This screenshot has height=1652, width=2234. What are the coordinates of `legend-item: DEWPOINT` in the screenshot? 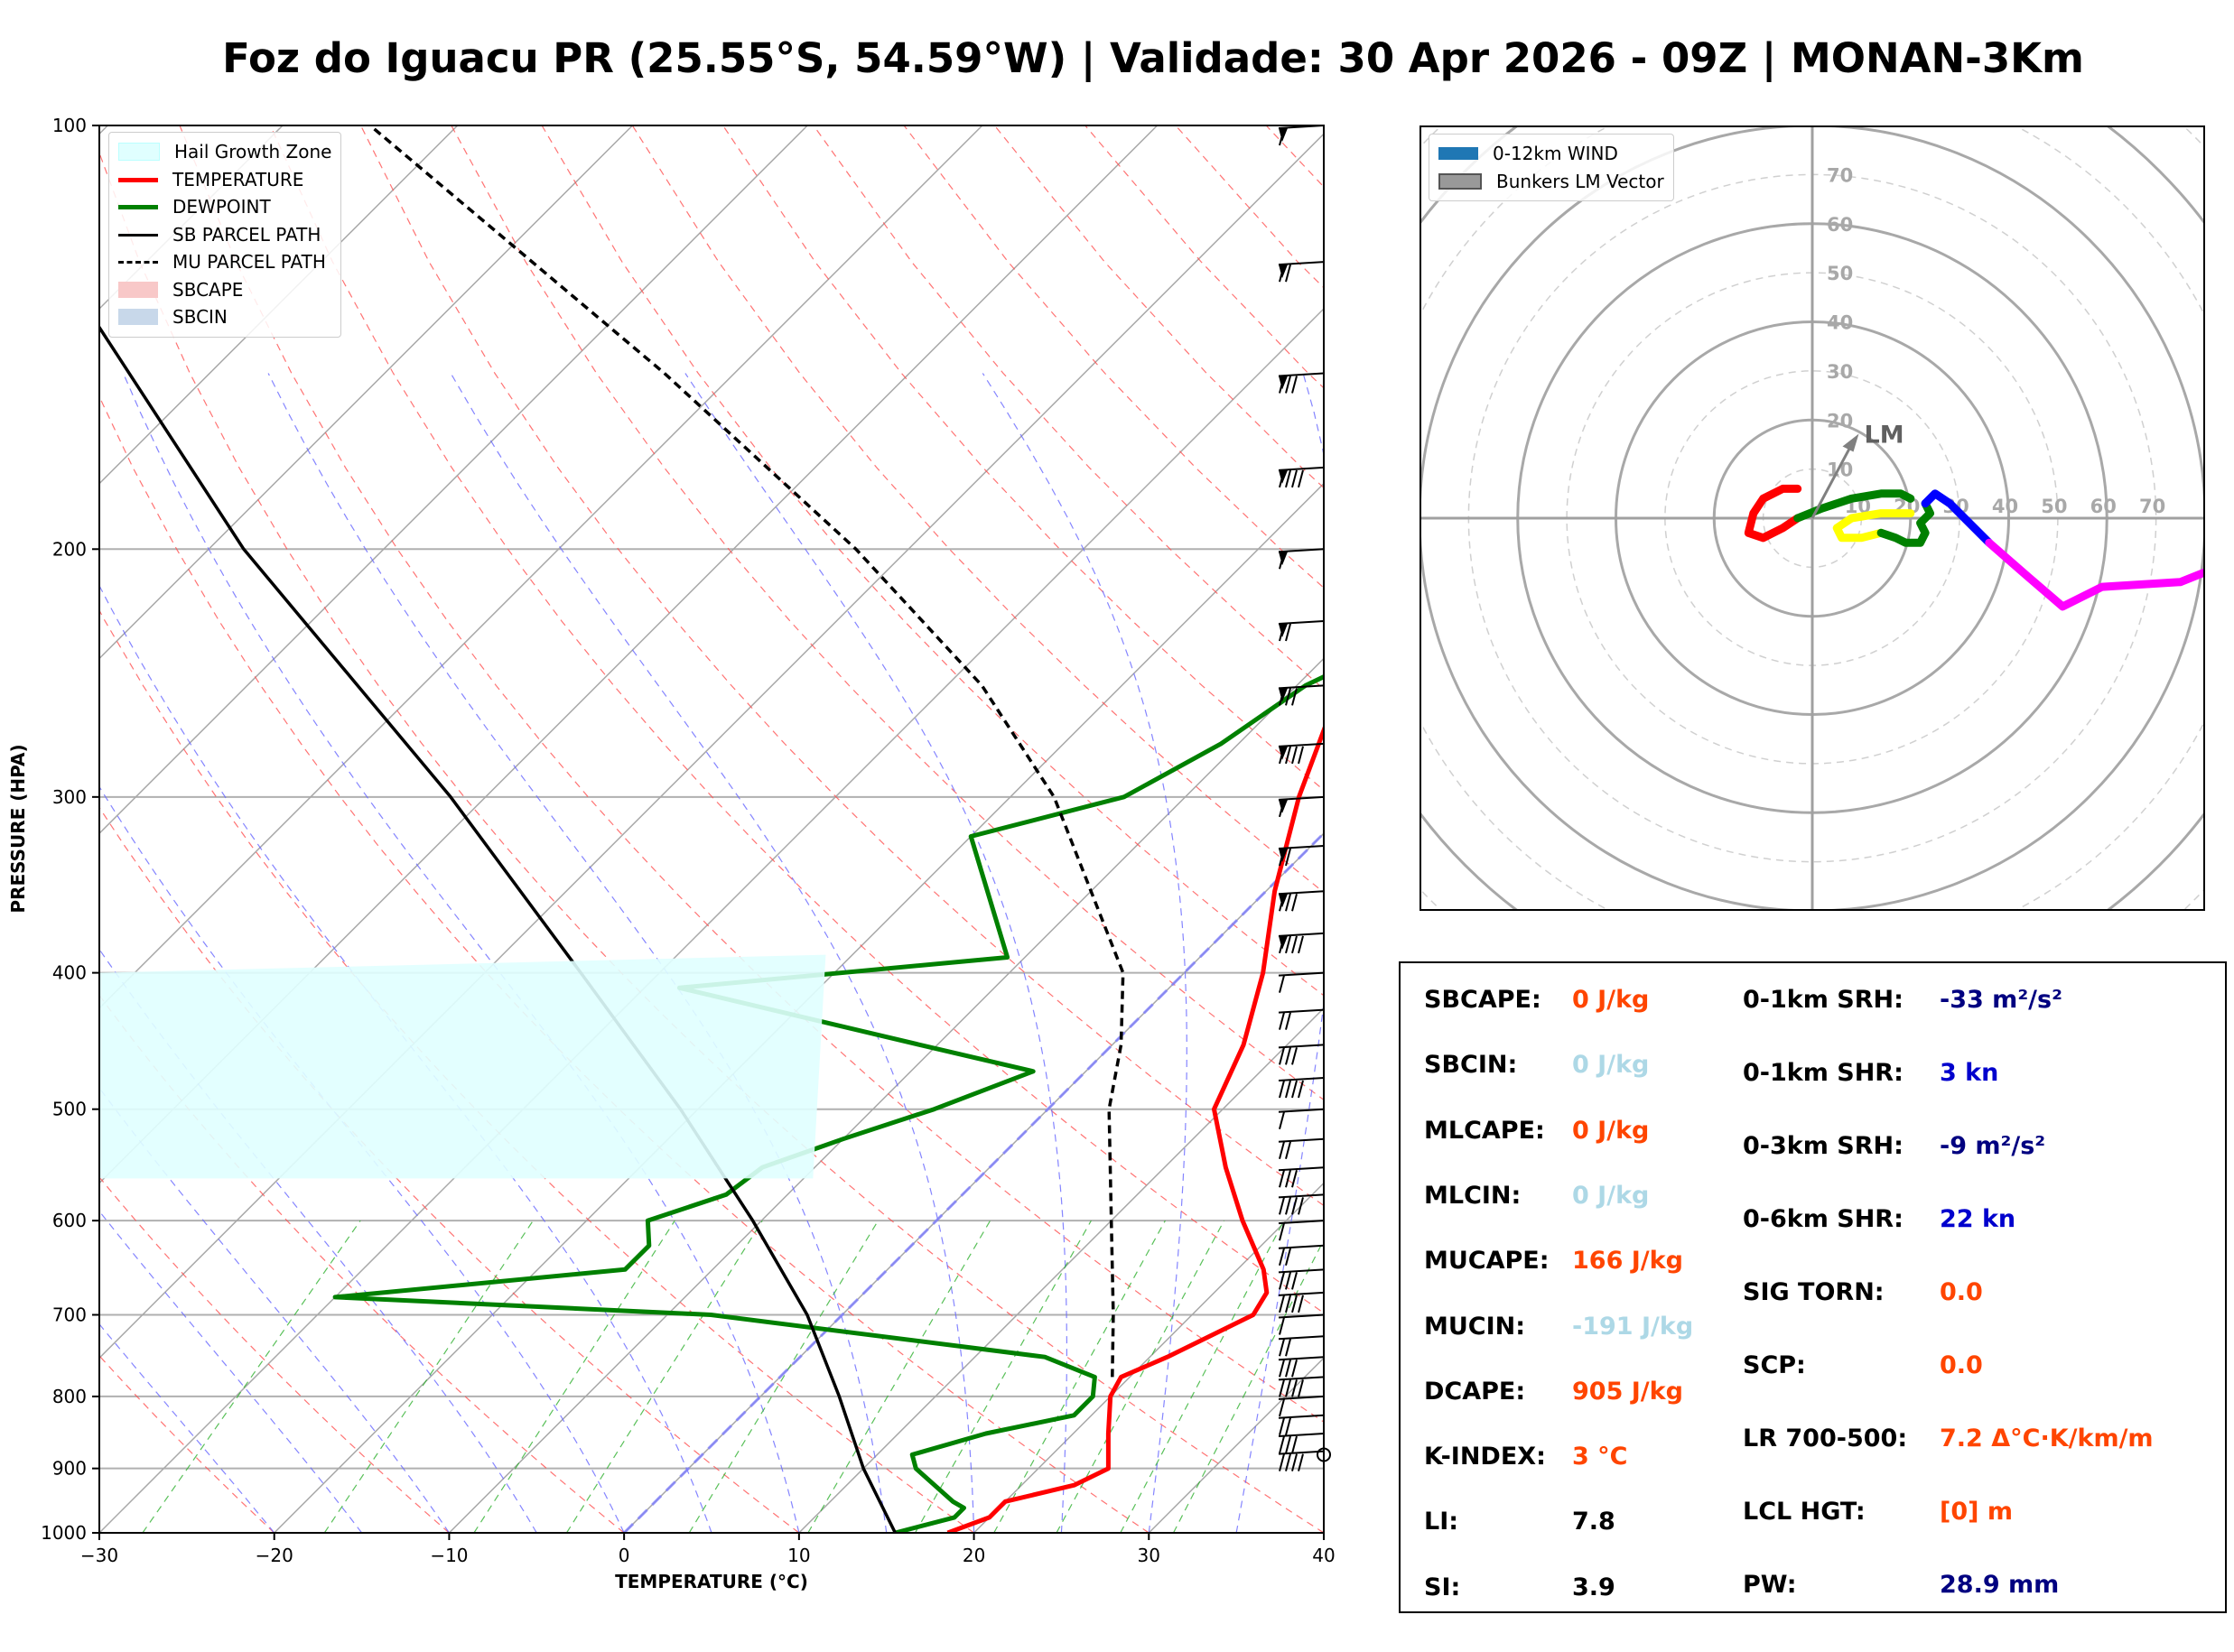 It's located at (224, 207).